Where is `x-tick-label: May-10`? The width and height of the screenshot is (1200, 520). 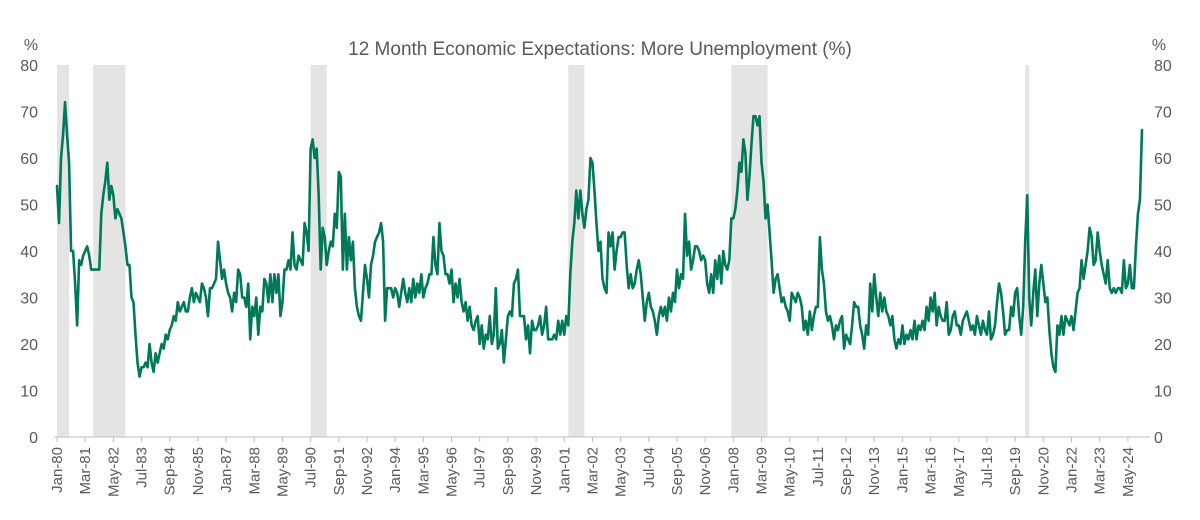
x-tick-label: May-10 is located at coordinates (790, 472).